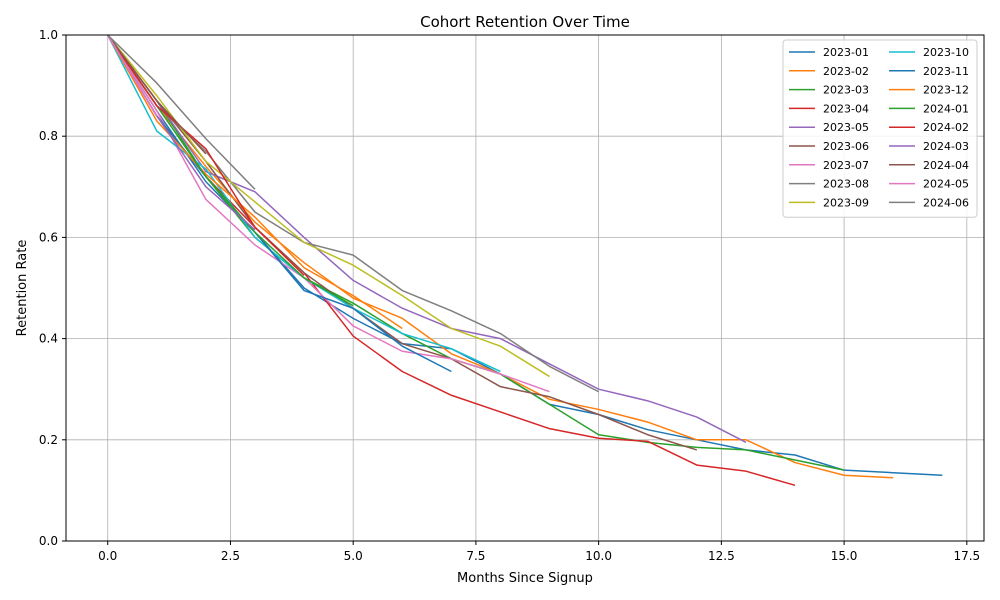  I want to click on legend-label-2023-07: 2023-07, so click(846, 165).